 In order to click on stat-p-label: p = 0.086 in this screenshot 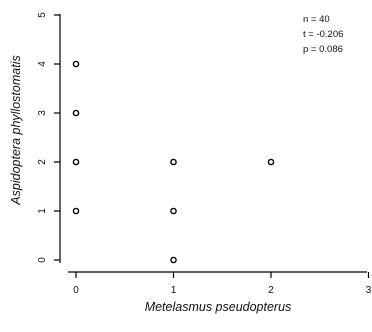, I will do `click(323, 49)`.